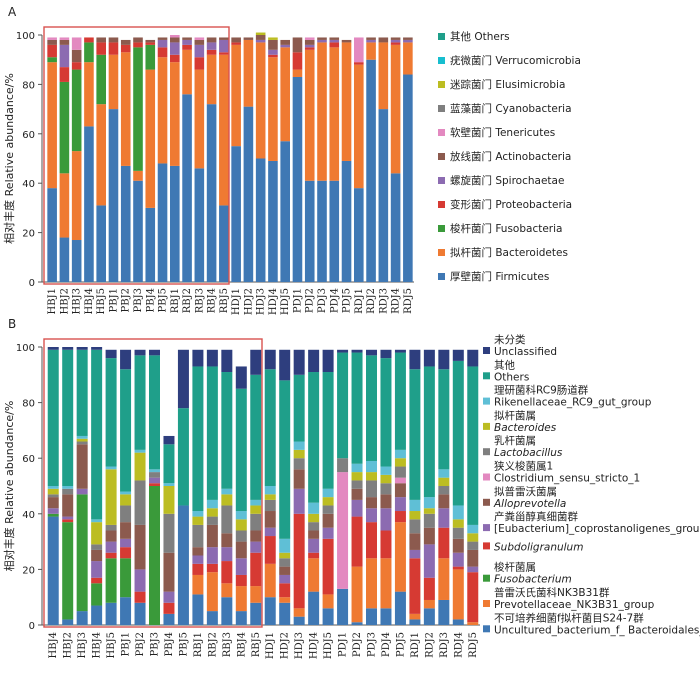 The width and height of the screenshot is (700, 678). Describe the element at coordinates (28, 515) in the screenshot. I see `y-tick-label: 40` at that location.